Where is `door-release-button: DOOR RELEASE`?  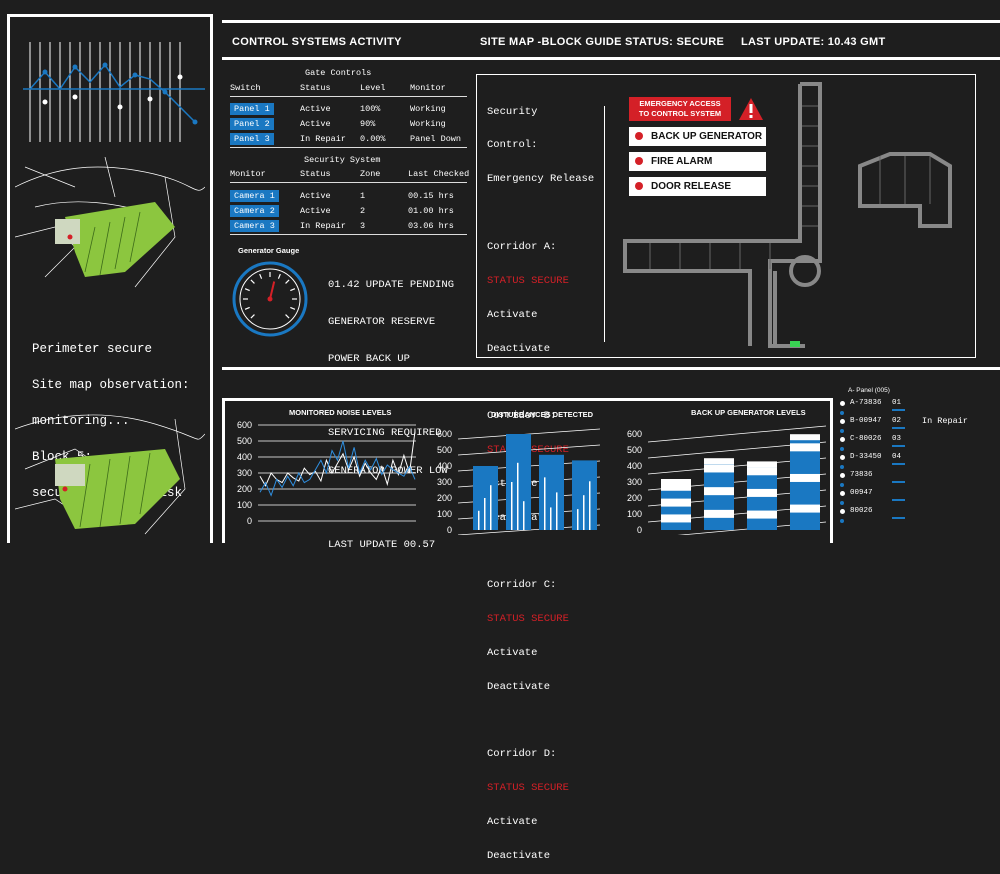 door-release-button: DOOR RELEASE is located at coordinates (697, 186).